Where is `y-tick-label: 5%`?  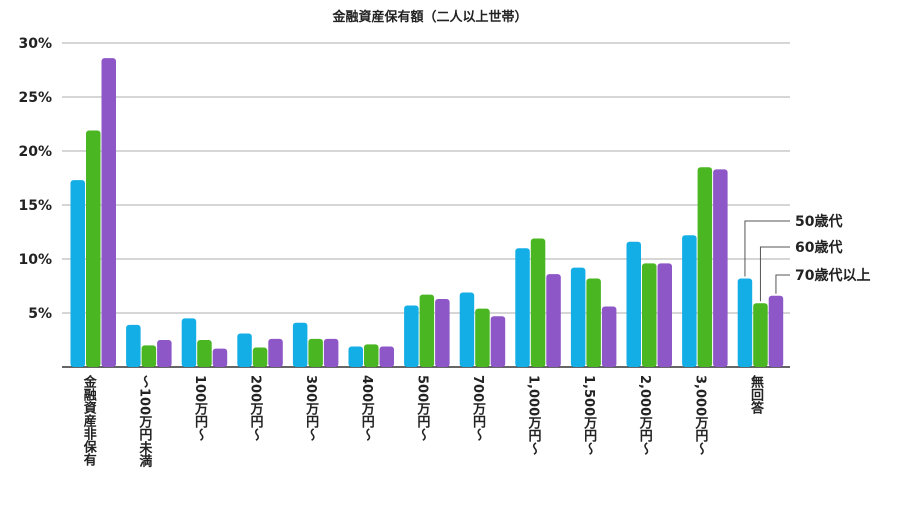 y-tick-label: 5% is located at coordinates (40, 314).